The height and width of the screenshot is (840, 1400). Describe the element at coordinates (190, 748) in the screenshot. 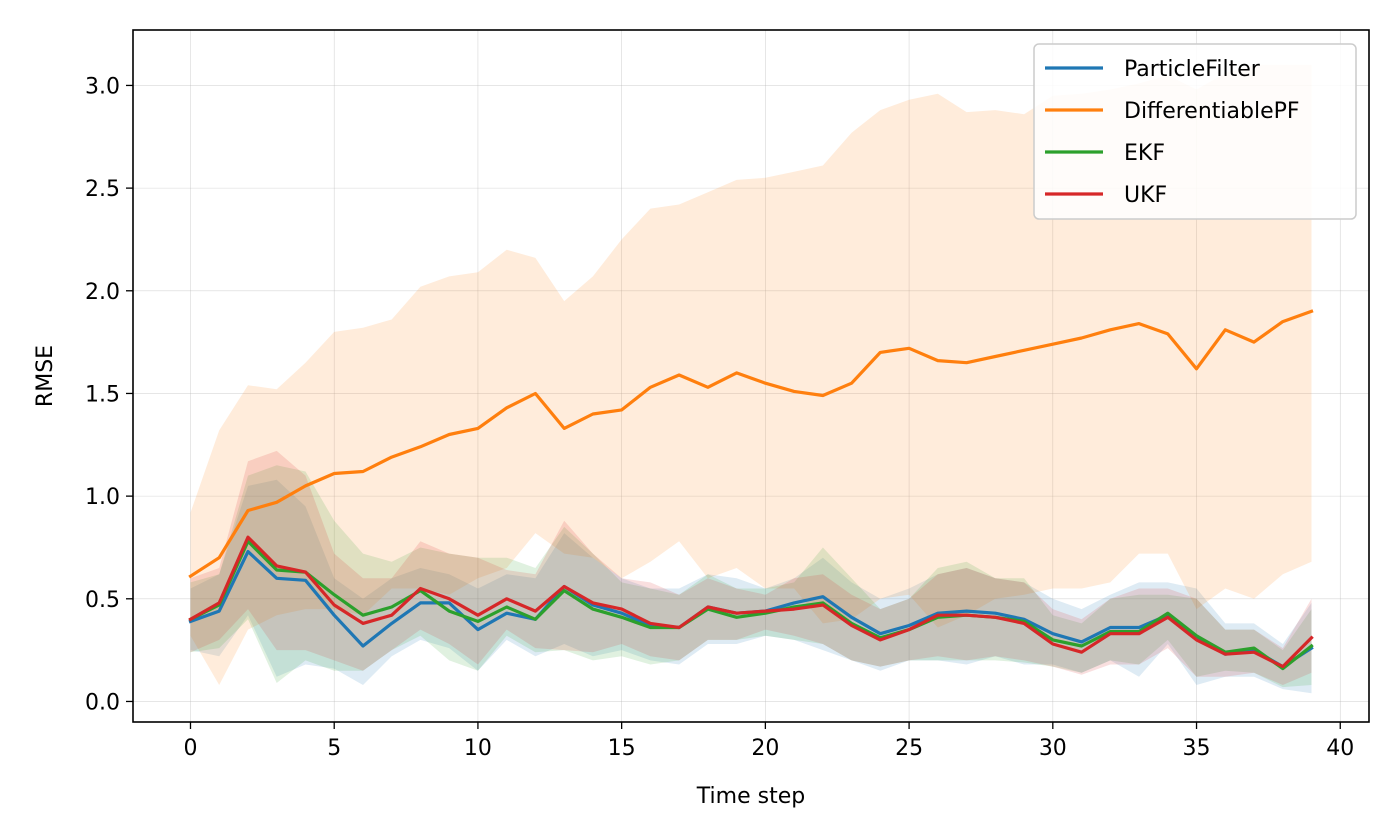

I see `x-tick-label: 0` at that location.